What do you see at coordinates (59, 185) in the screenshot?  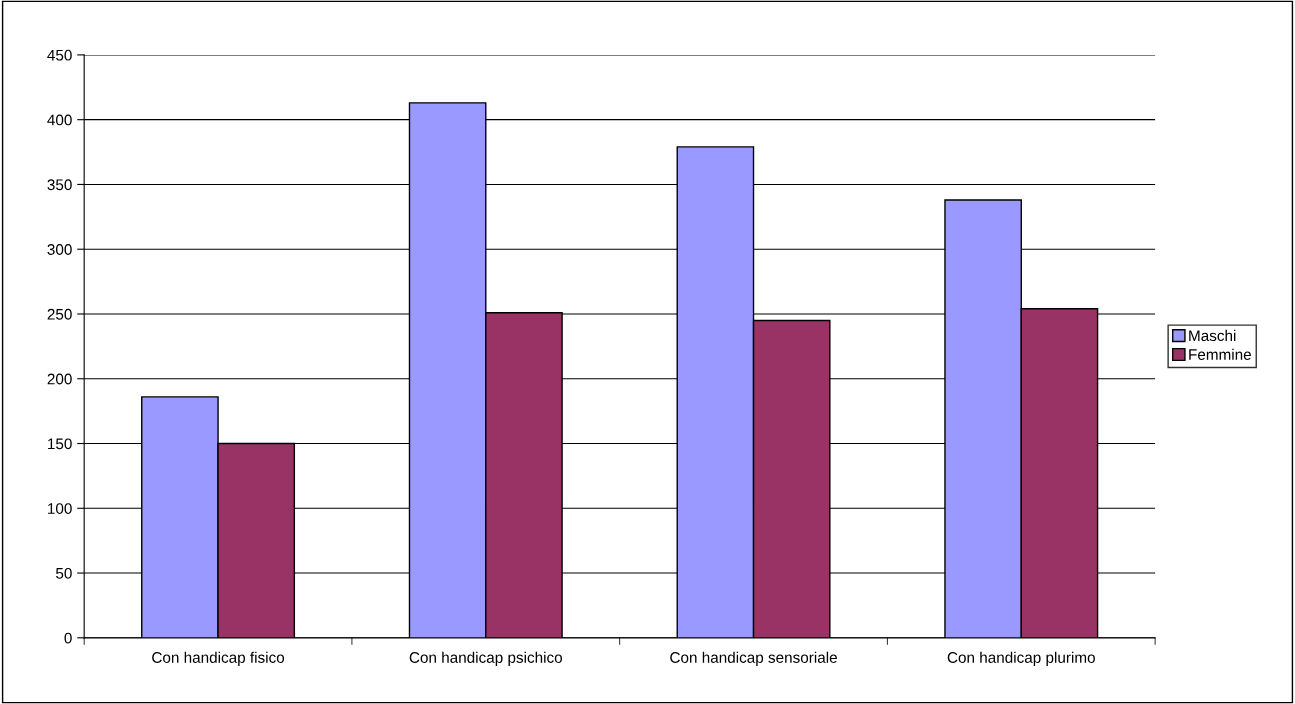 I see `y-tick-label: 350` at bounding box center [59, 185].